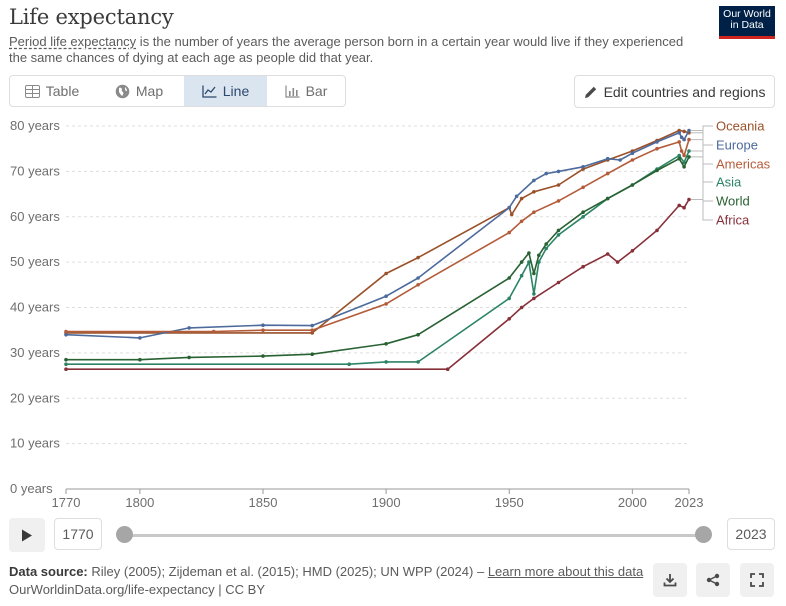 Image resolution: width=786 pixels, height=606 pixels. I want to click on subtitle-link: Period life expectancy, so click(73, 41).